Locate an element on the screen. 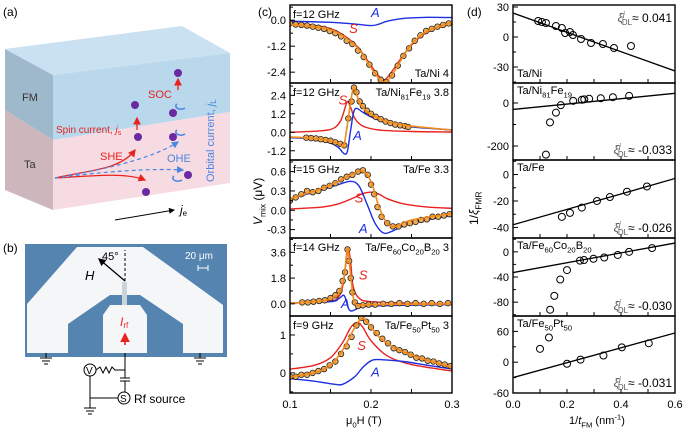 This screenshot has width=685, height=429. cpw-signal-line is located at coordinates (125, 329).